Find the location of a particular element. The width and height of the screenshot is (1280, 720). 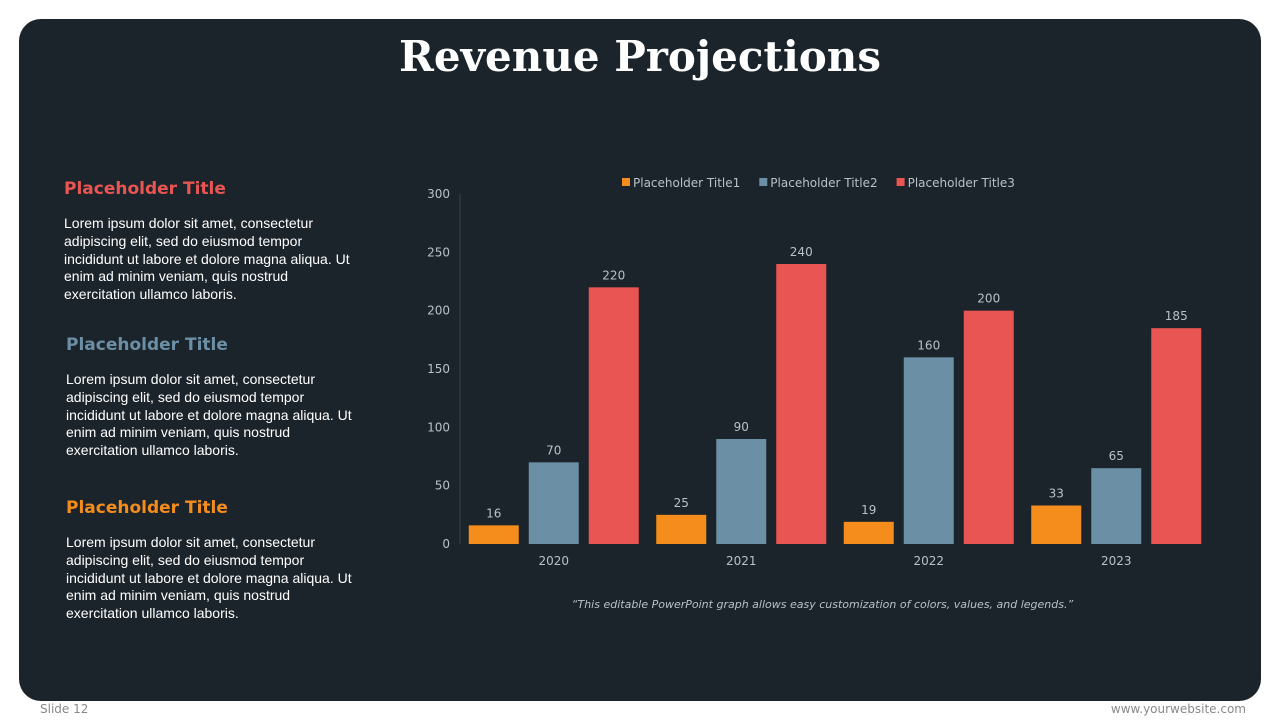

data-label: 185 is located at coordinates (1176, 316).